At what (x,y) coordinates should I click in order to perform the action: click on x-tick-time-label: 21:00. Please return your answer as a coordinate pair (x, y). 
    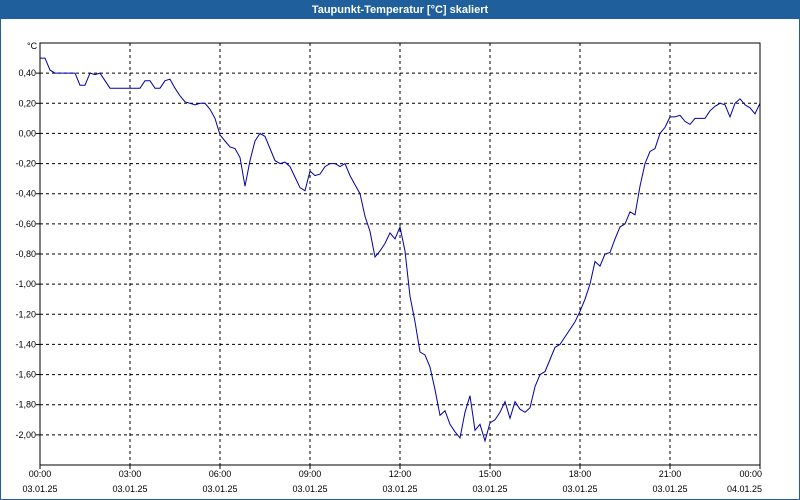
    Looking at the image, I should click on (670, 474).